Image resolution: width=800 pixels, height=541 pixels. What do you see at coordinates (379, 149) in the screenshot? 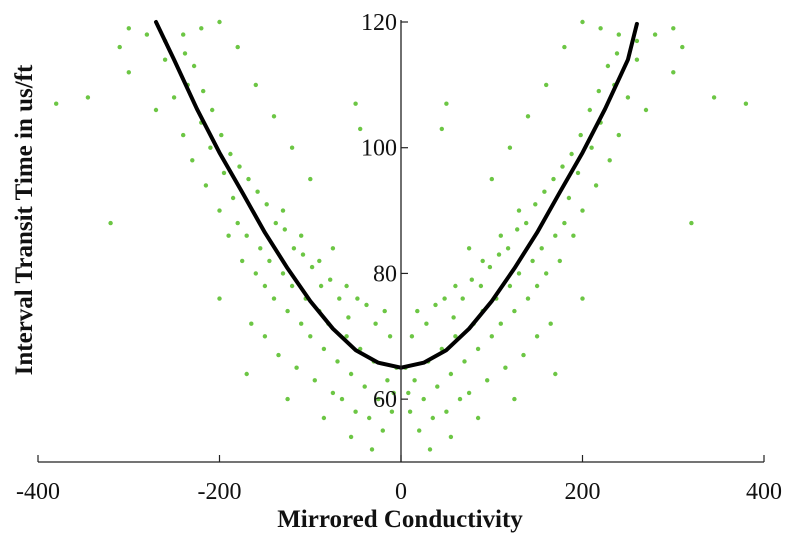
I see `y-tick-label: 100` at bounding box center [379, 149].